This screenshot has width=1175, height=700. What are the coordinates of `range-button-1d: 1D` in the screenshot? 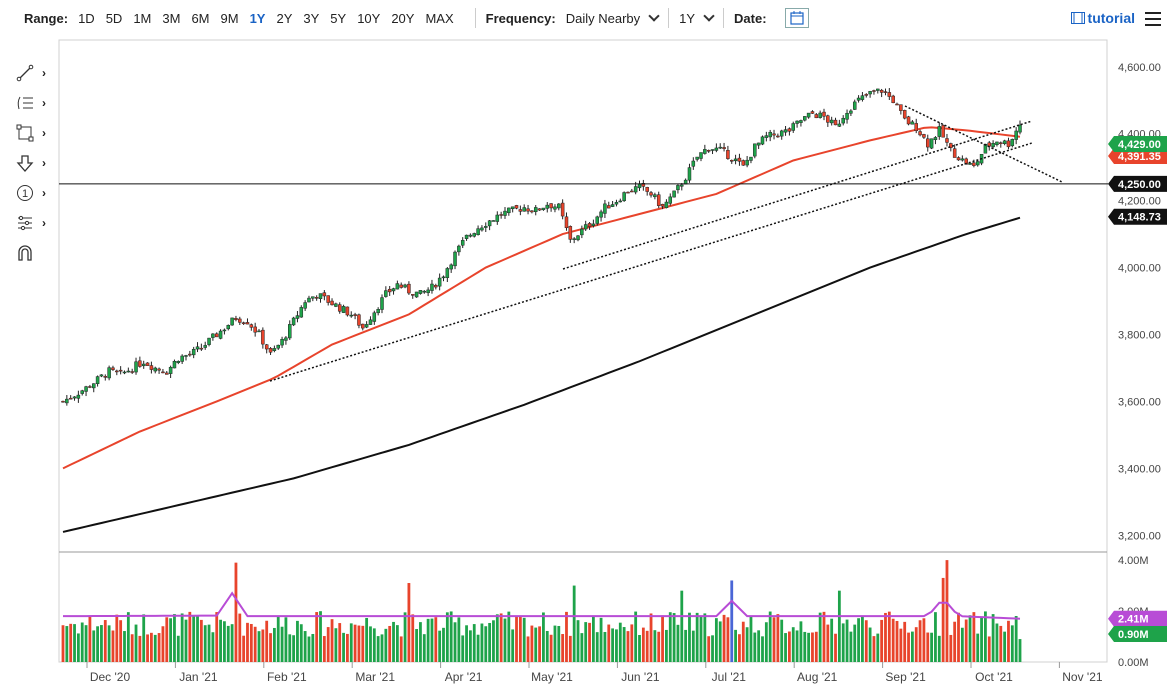 It's located at (86, 18).